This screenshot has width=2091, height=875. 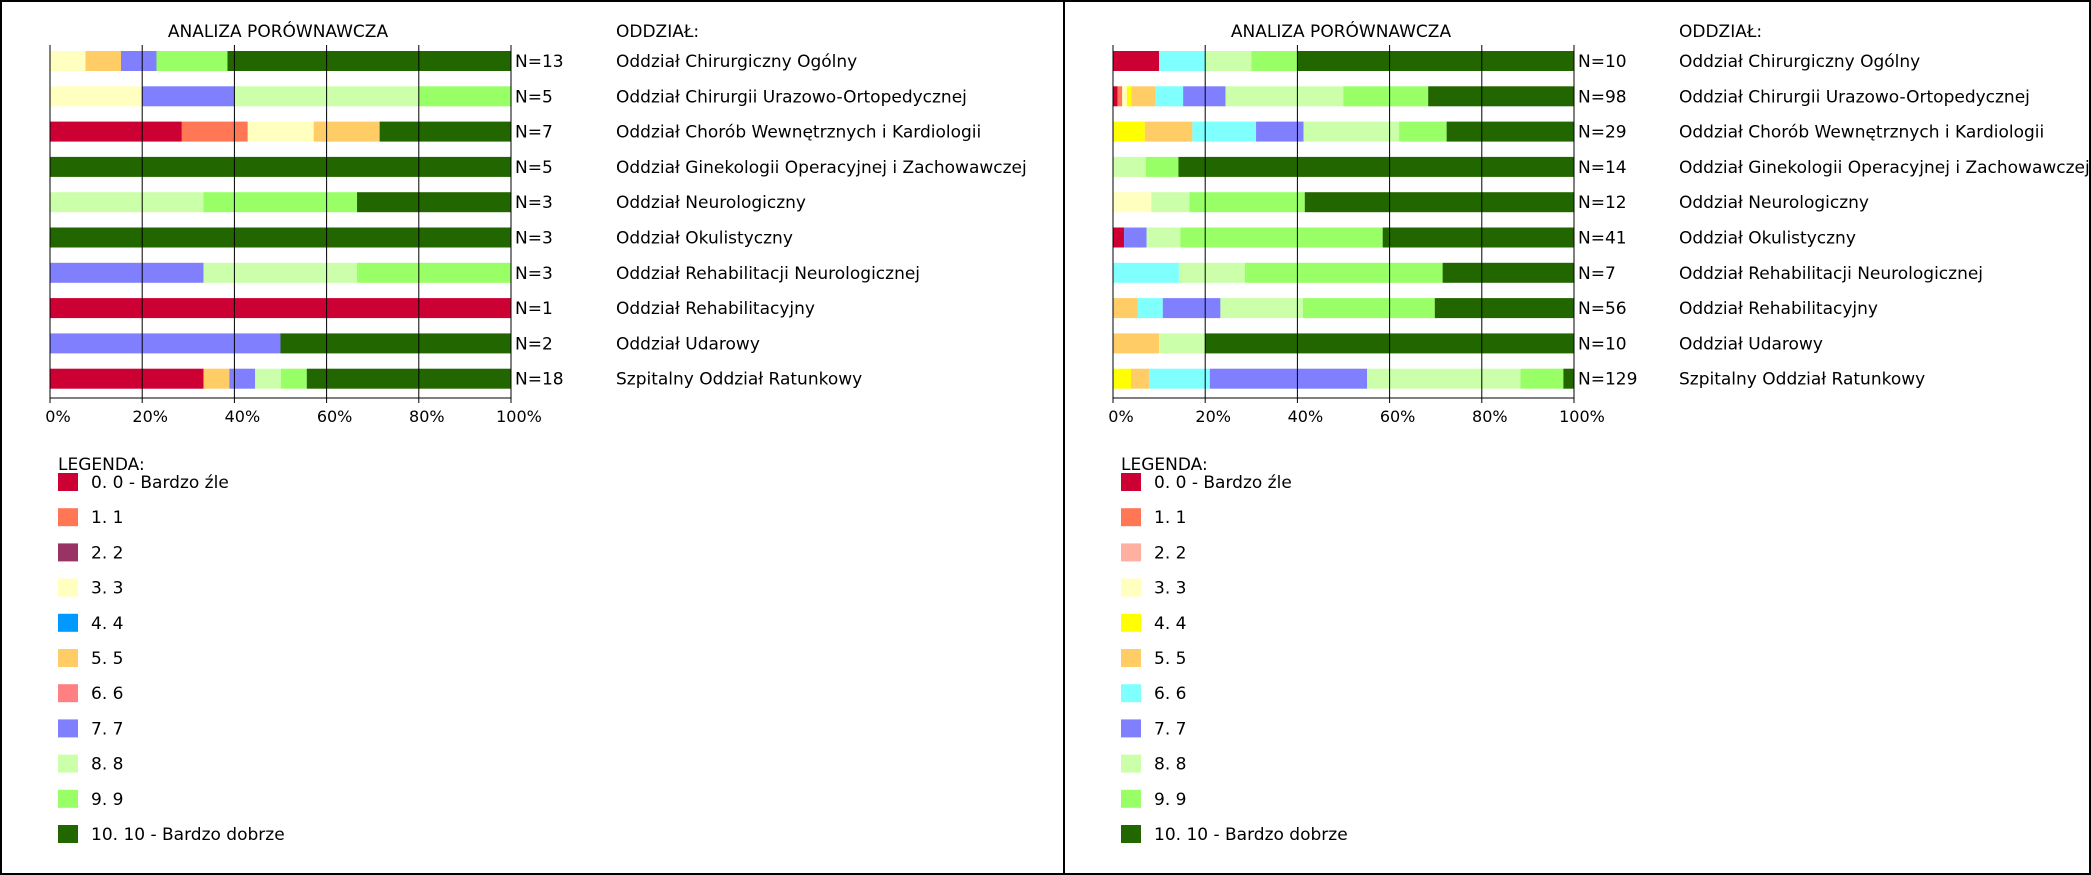 I want to click on department-label: Oddział Neurologiczny, so click(x=711, y=203).